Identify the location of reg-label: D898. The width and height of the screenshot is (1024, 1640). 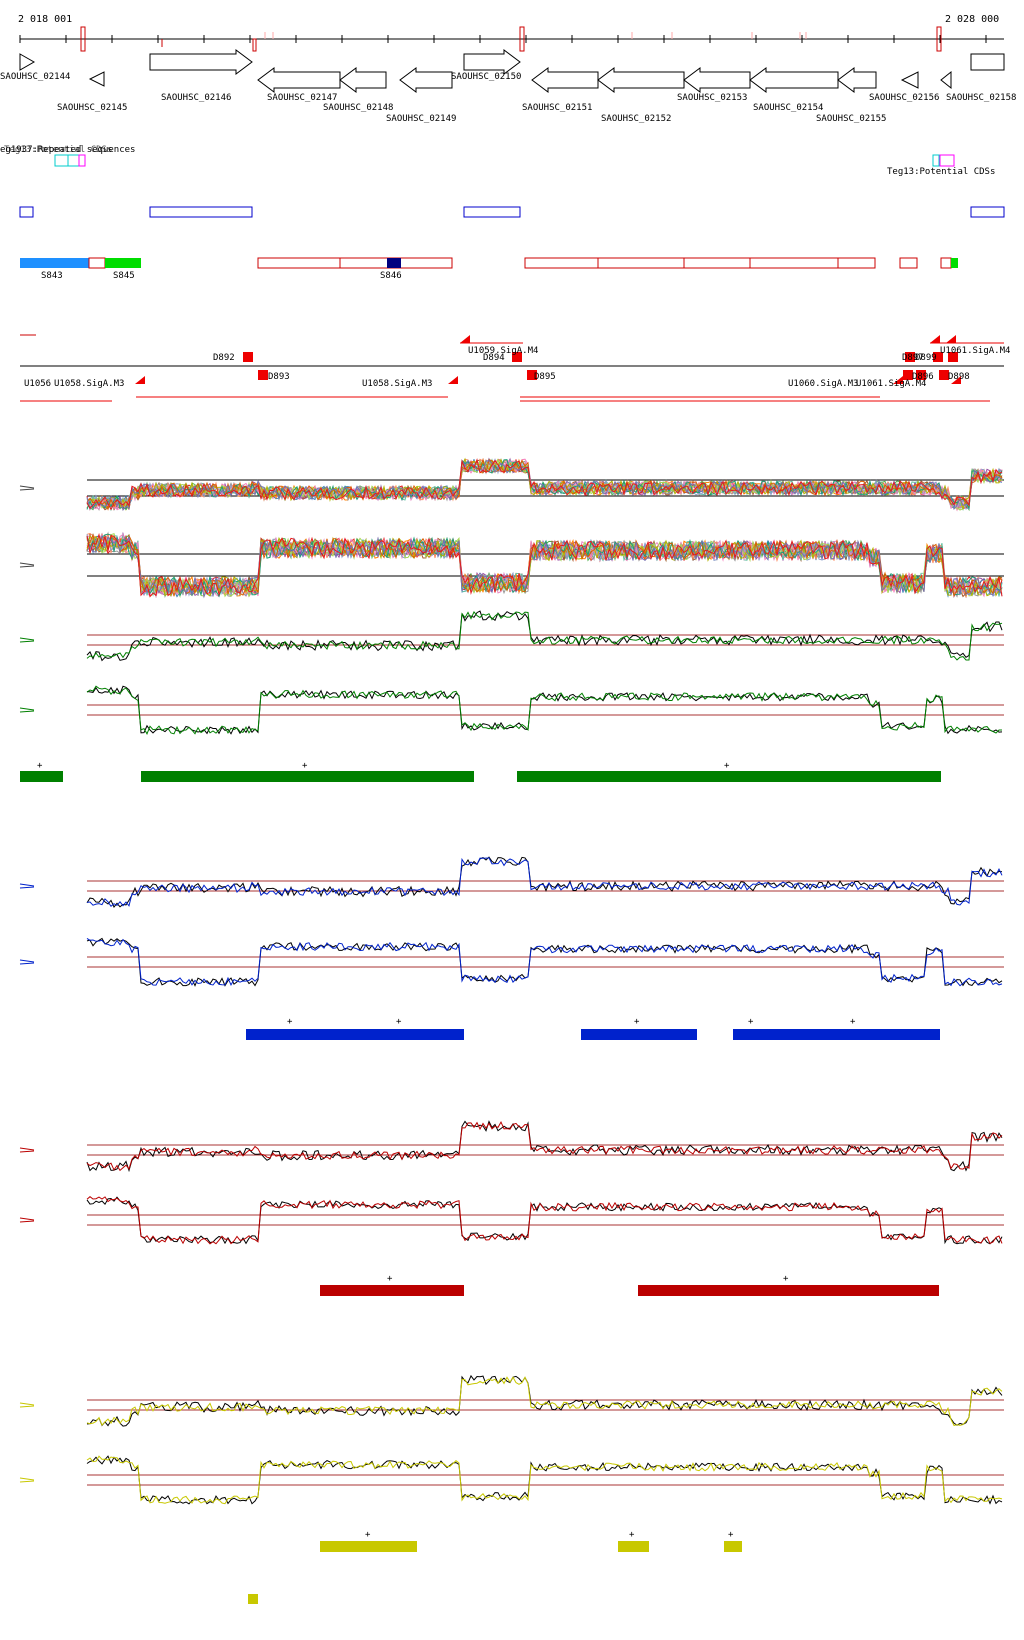
(959, 377).